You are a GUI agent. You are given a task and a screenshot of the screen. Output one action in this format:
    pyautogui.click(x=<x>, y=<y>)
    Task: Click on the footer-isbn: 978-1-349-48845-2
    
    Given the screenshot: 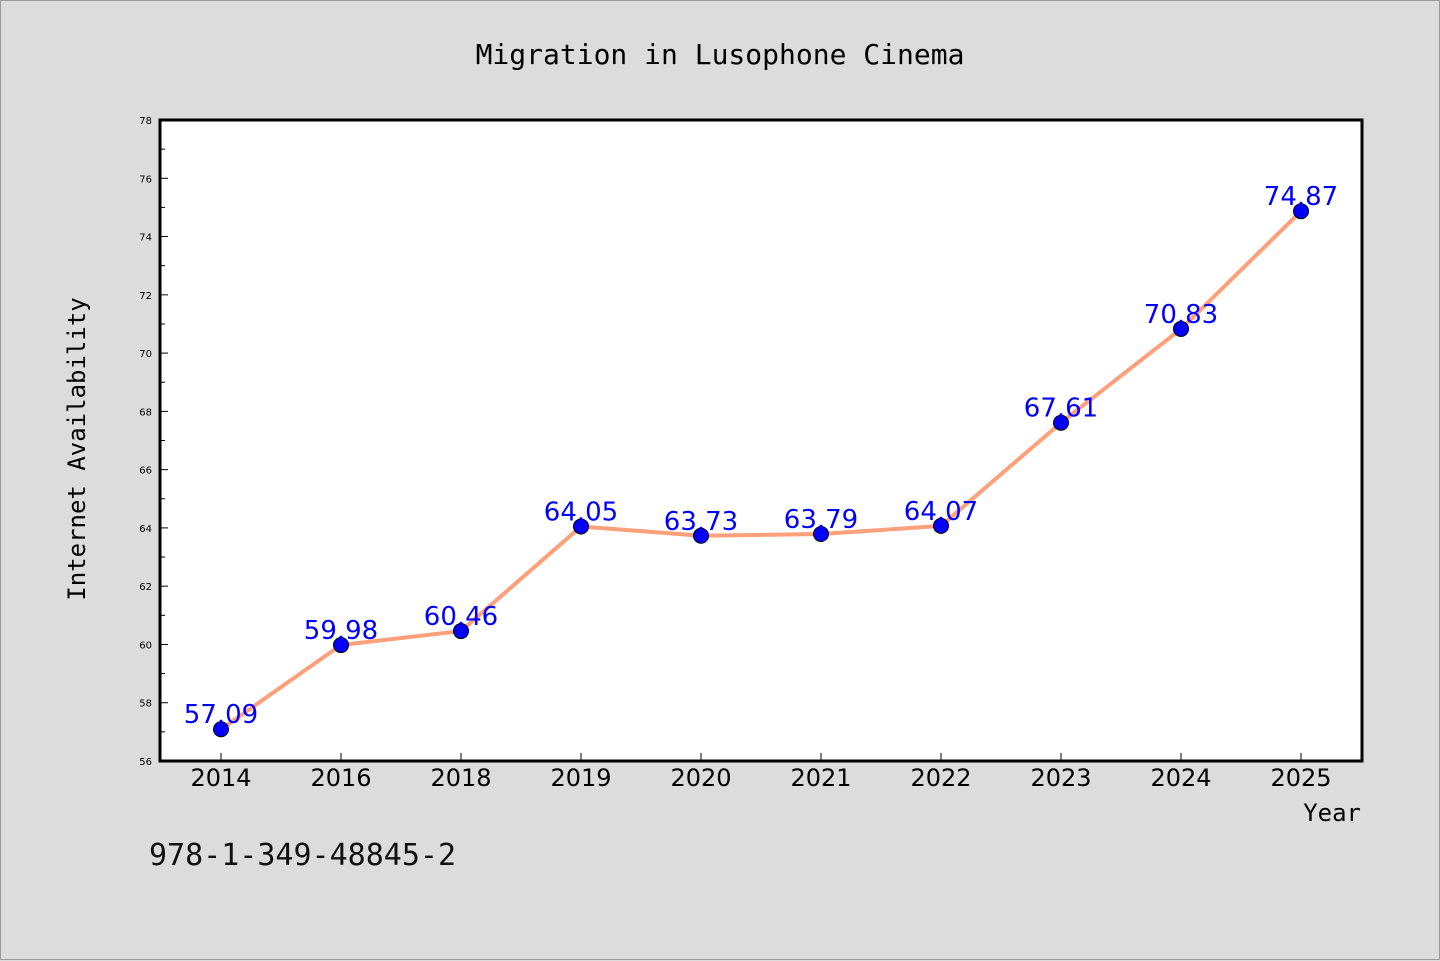 What is the action you would take?
    pyautogui.click(x=302, y=855)
    